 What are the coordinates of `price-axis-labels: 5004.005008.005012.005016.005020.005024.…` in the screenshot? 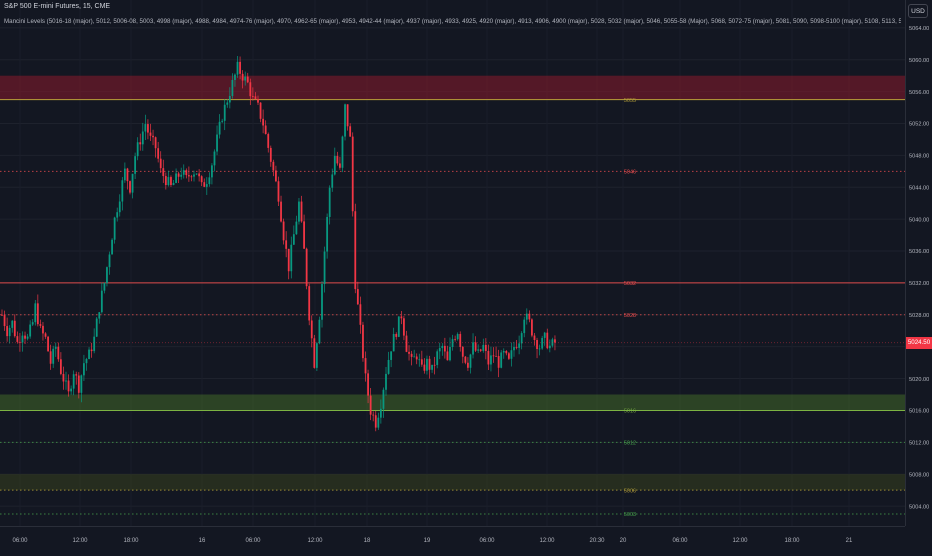 It's located at (919, 263).